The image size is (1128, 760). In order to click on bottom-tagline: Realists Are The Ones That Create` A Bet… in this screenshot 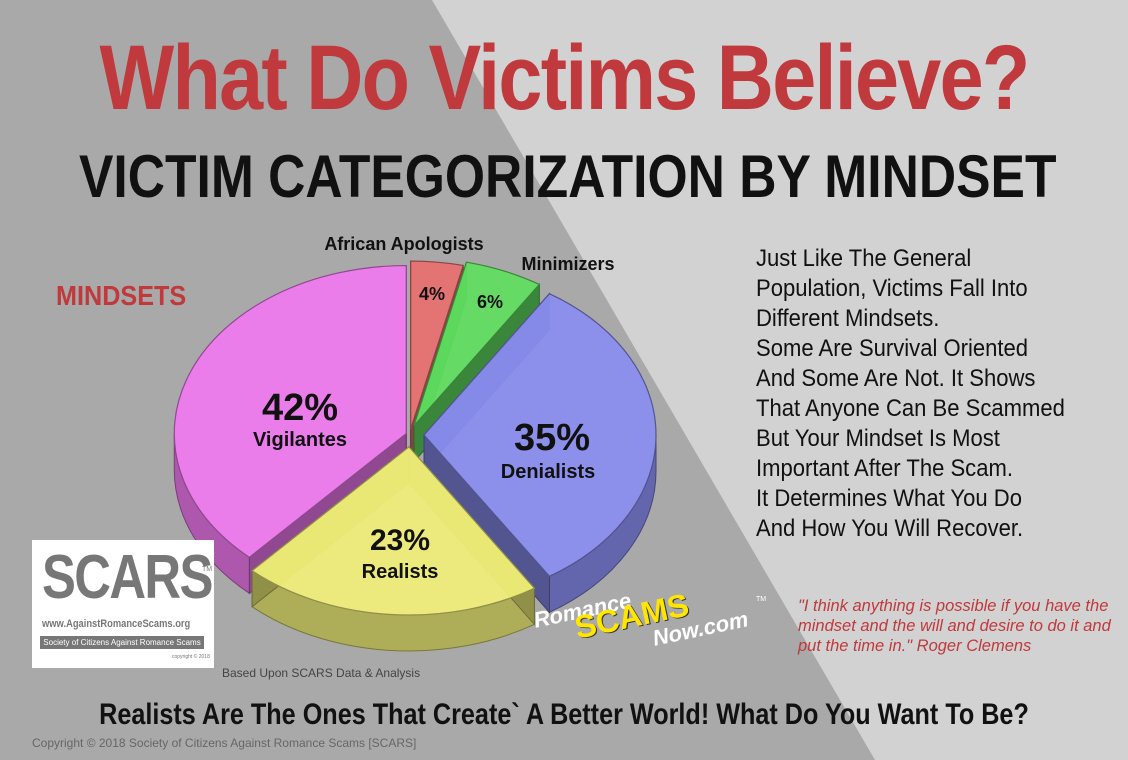, I will do `click(564, 714)`.